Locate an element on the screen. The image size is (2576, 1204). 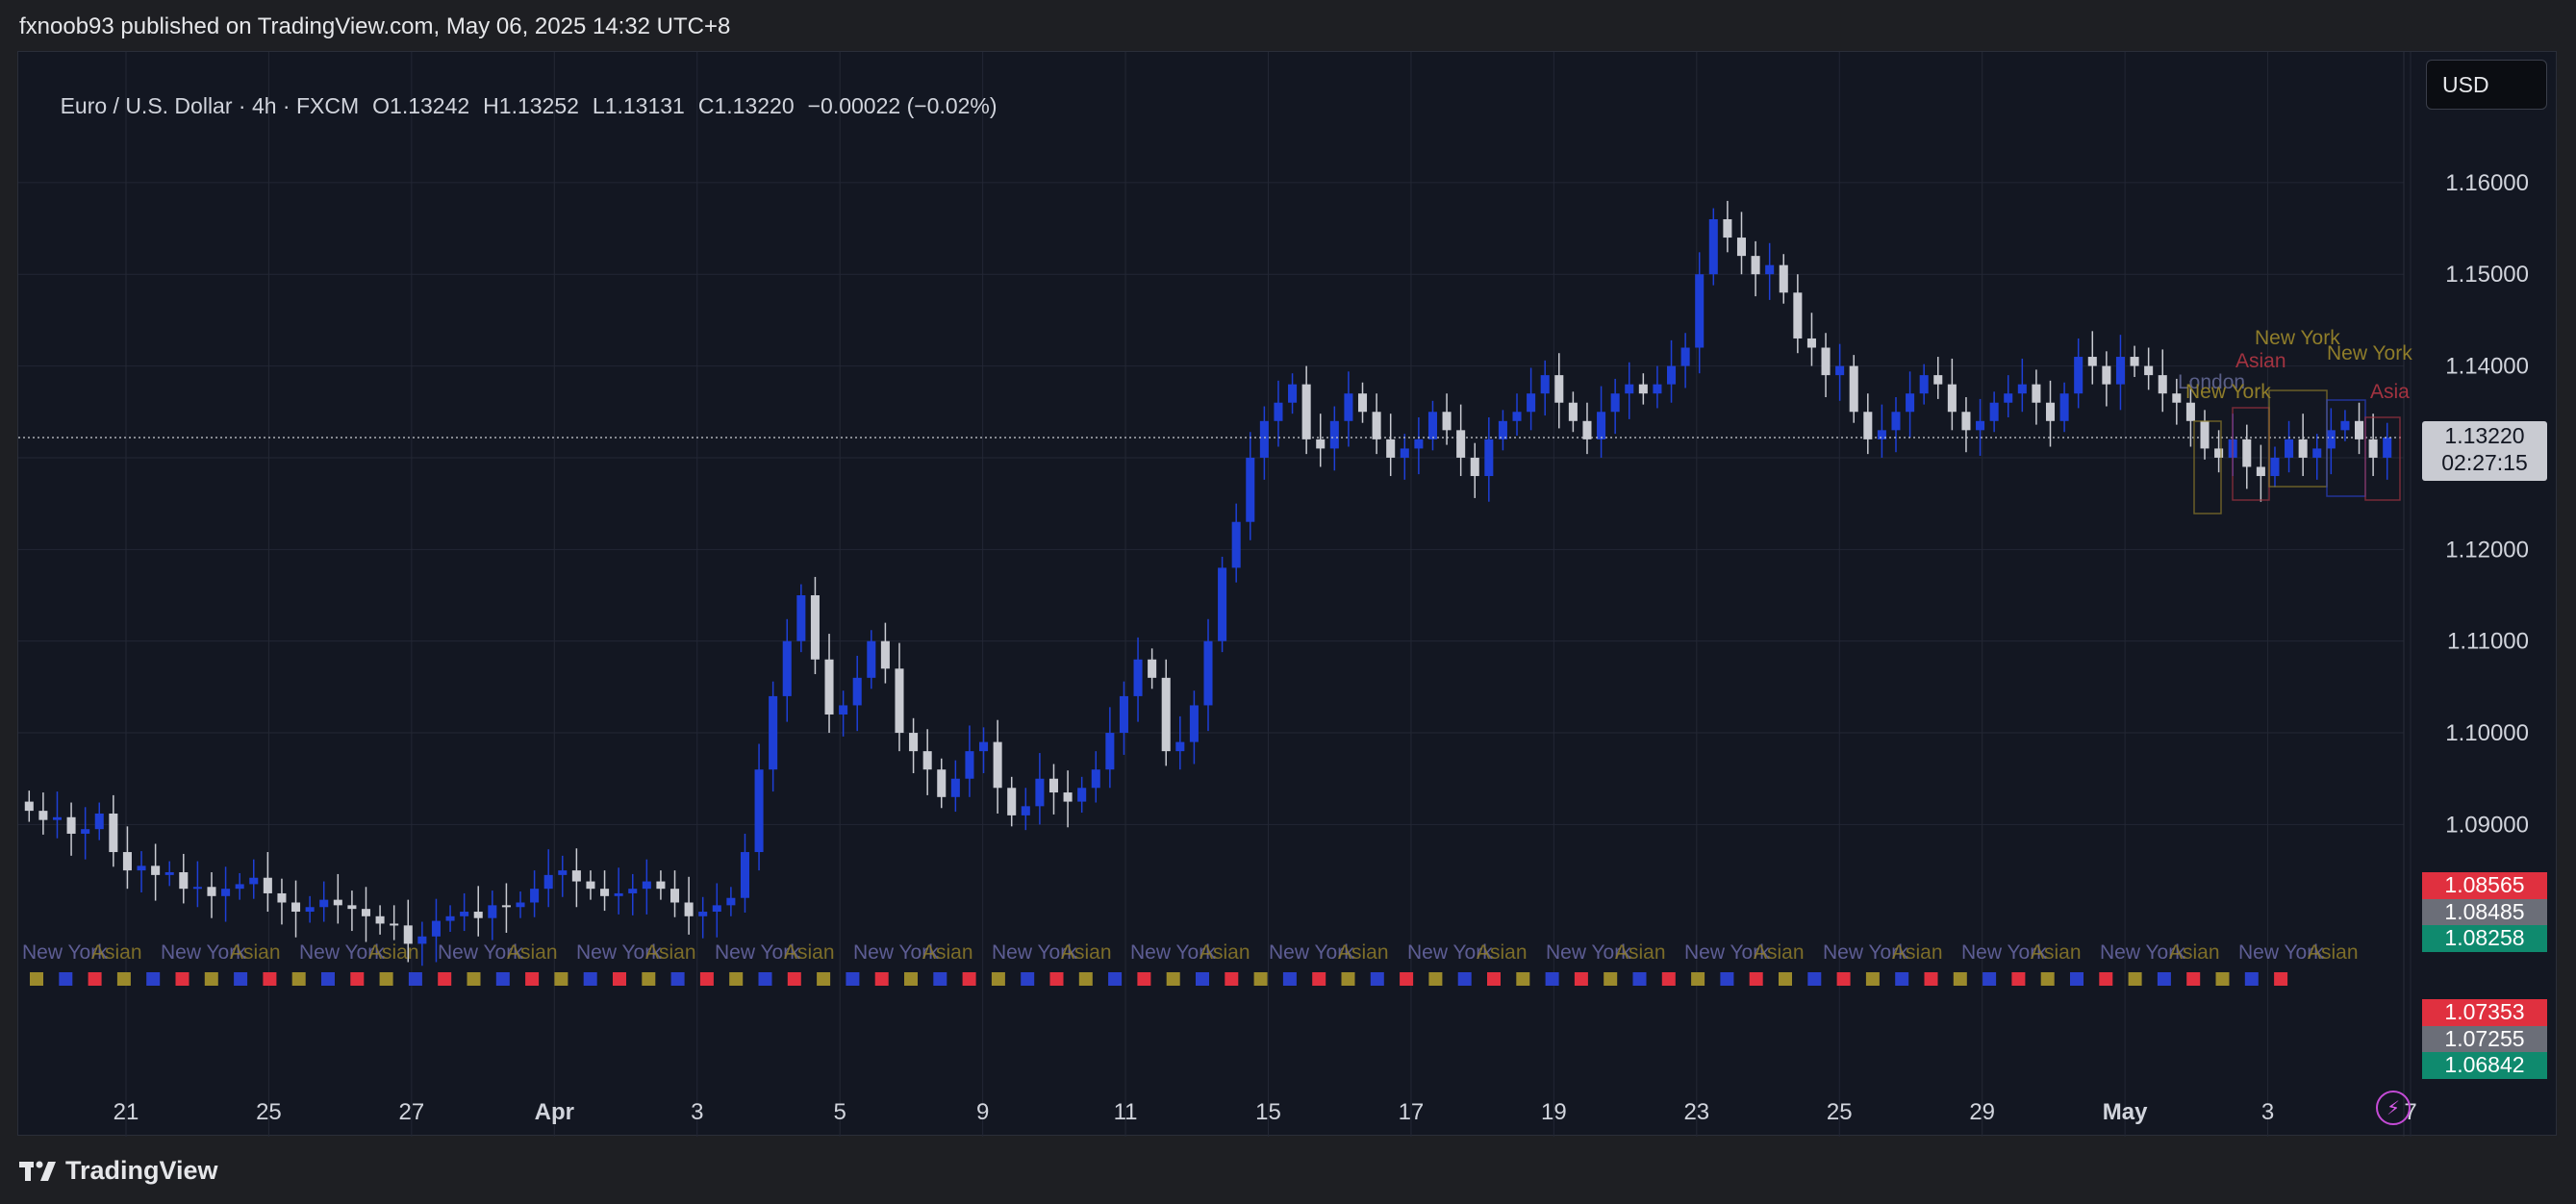
y-tick-label: 1.14000 is located at coordinates (2487, 367).